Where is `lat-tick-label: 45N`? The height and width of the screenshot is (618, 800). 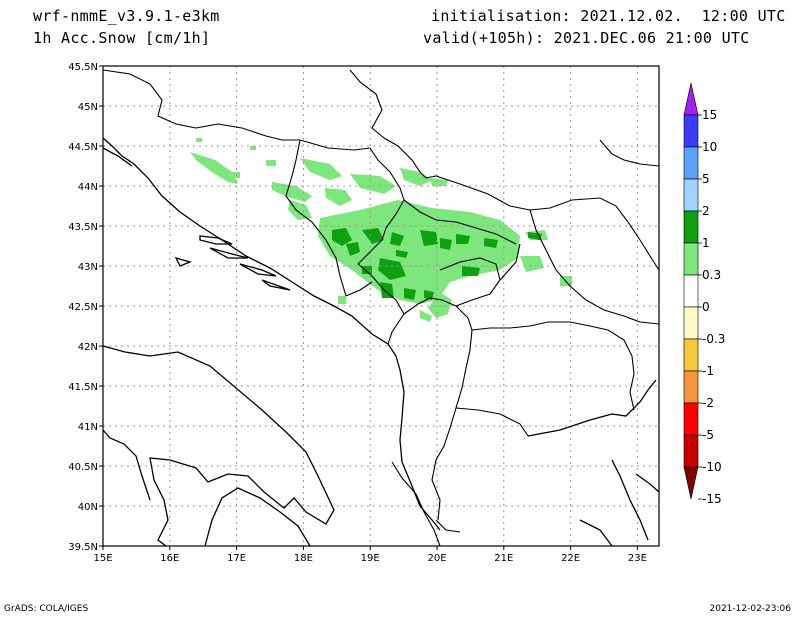
lat-tick-label: 45N is located at coordinates (88, 107).